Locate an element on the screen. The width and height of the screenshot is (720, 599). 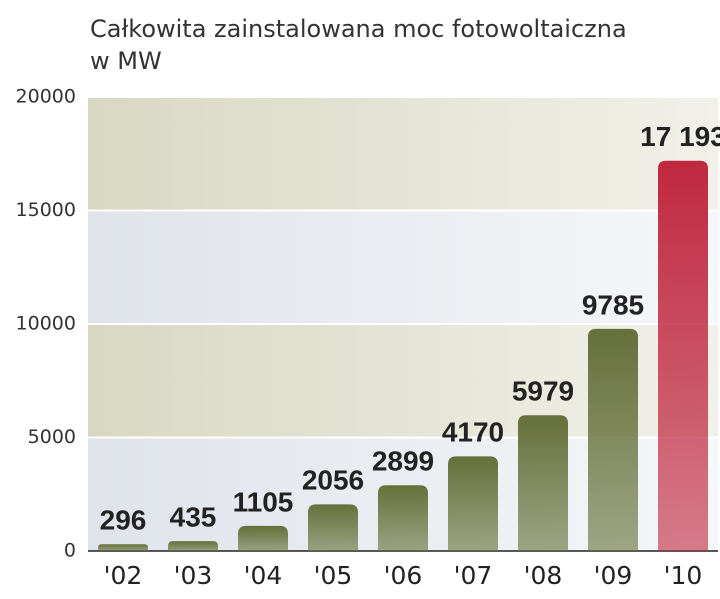
value-label: 17 193 is located at coordinates (680, 136).